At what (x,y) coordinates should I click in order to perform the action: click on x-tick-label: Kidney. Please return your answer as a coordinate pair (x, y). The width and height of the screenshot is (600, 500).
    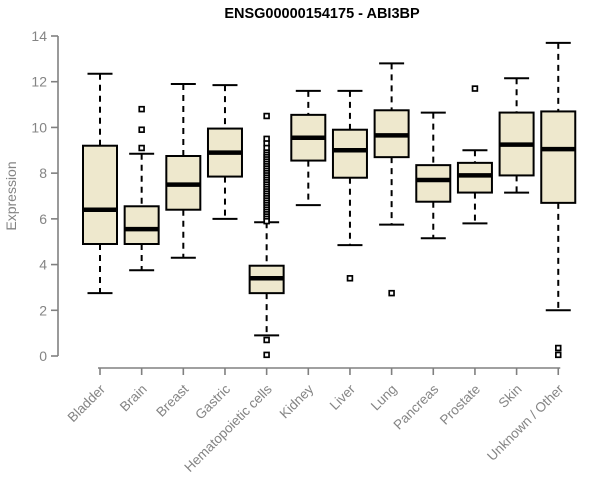
    Looking at the image, I should click on (297, 401).